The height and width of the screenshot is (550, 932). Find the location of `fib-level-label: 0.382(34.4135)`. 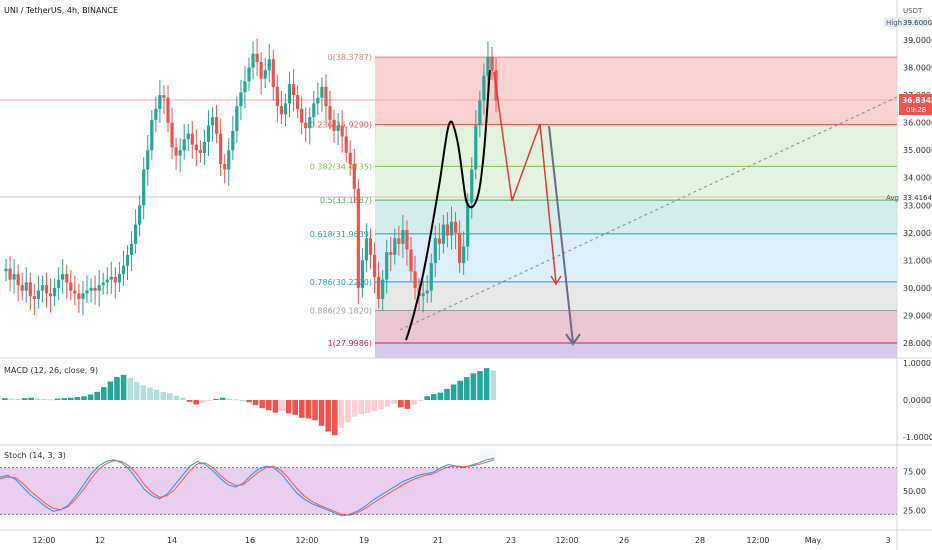

fib-level-label: 0.382(34.4135) is located at coordinates (341, 166).